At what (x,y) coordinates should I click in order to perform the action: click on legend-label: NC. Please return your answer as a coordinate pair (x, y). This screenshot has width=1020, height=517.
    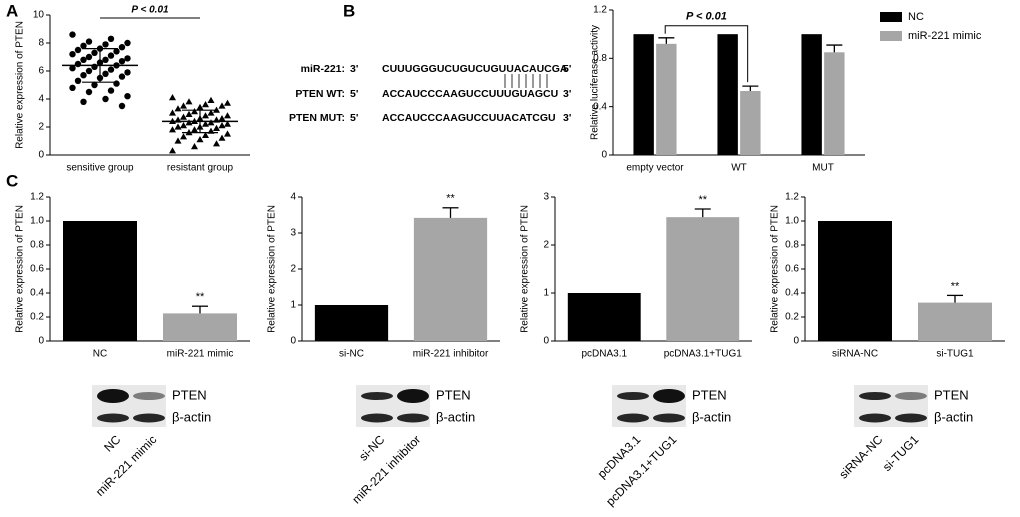
    Looking at the image, I should click on (916, 17).